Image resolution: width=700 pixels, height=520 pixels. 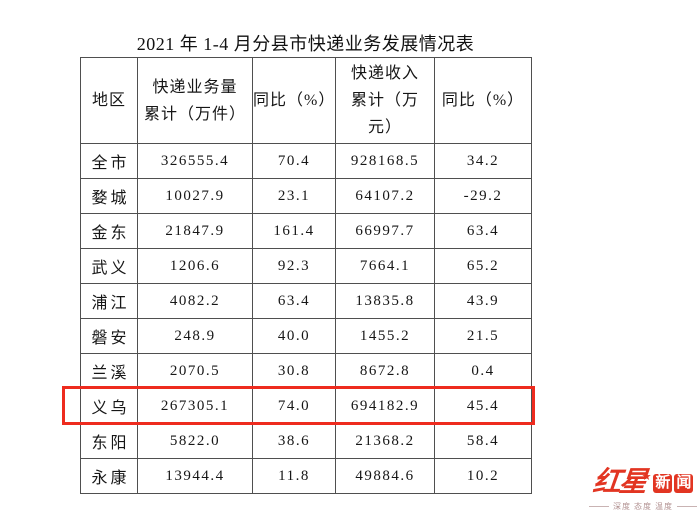 I want to click on table-row: 婺城 10027.9 23.1 64107.2 -29.2, so click(x=306, y=196).